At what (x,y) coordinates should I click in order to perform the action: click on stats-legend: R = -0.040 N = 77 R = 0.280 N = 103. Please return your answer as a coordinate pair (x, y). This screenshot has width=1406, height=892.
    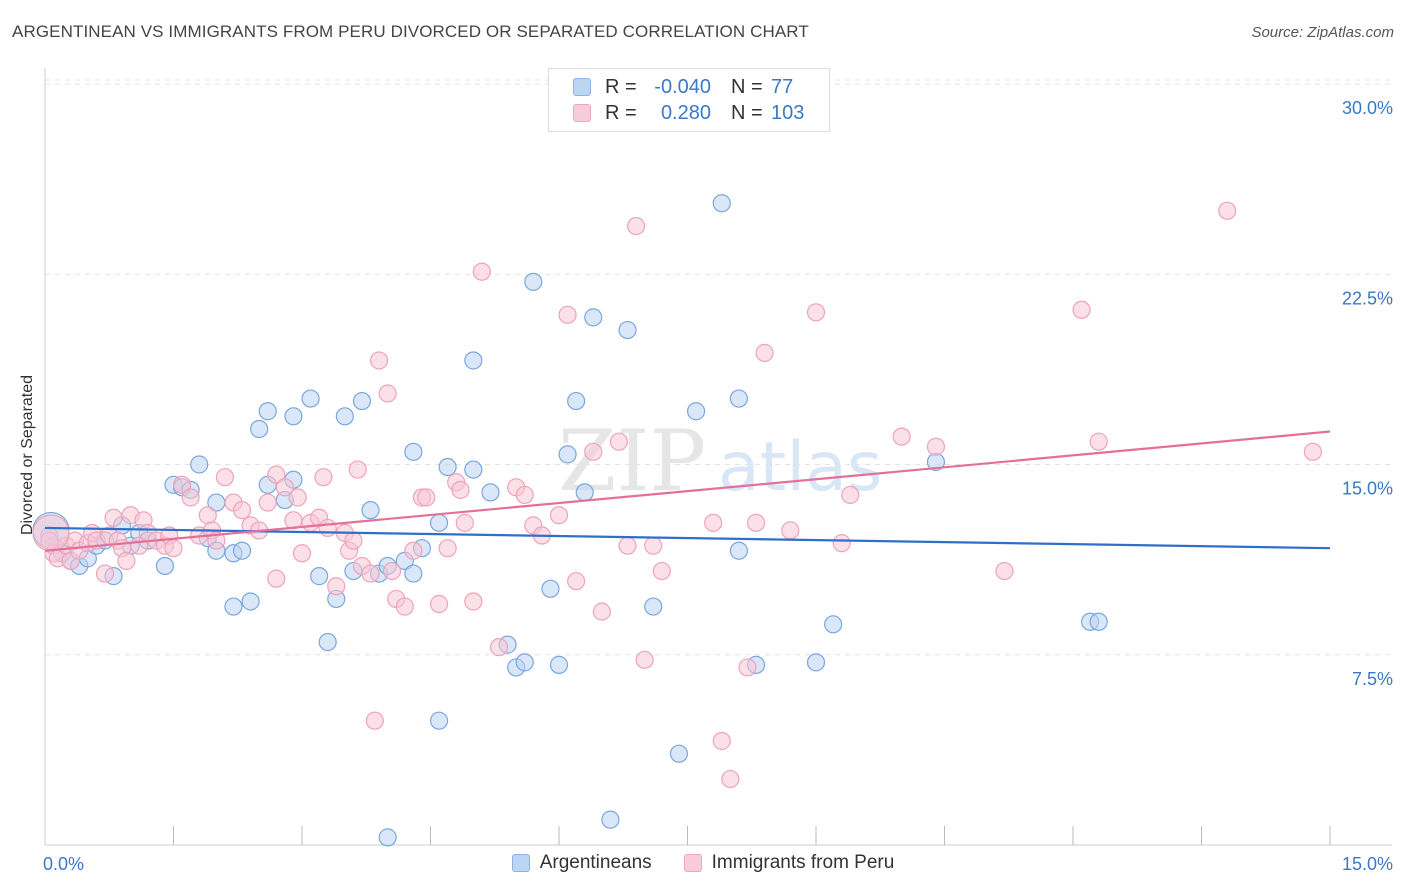
    Looking at the image, I should click on (689, 100).